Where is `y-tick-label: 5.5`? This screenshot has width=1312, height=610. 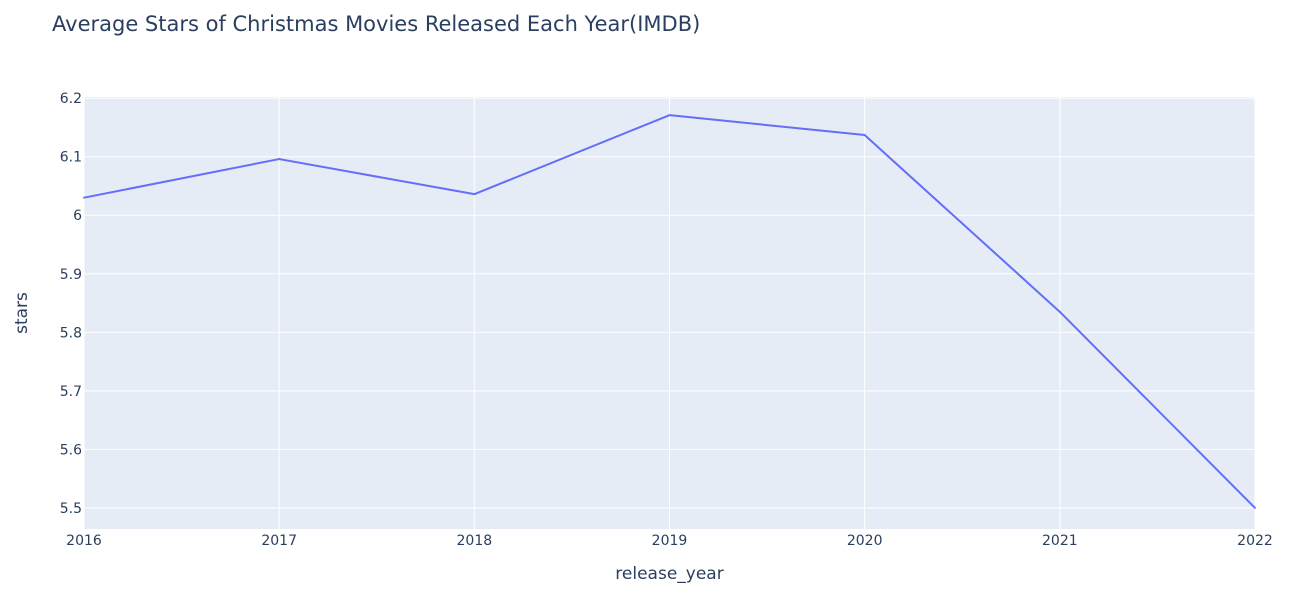
y-tick-label: 5.5 is located at coordinates (71, 509).